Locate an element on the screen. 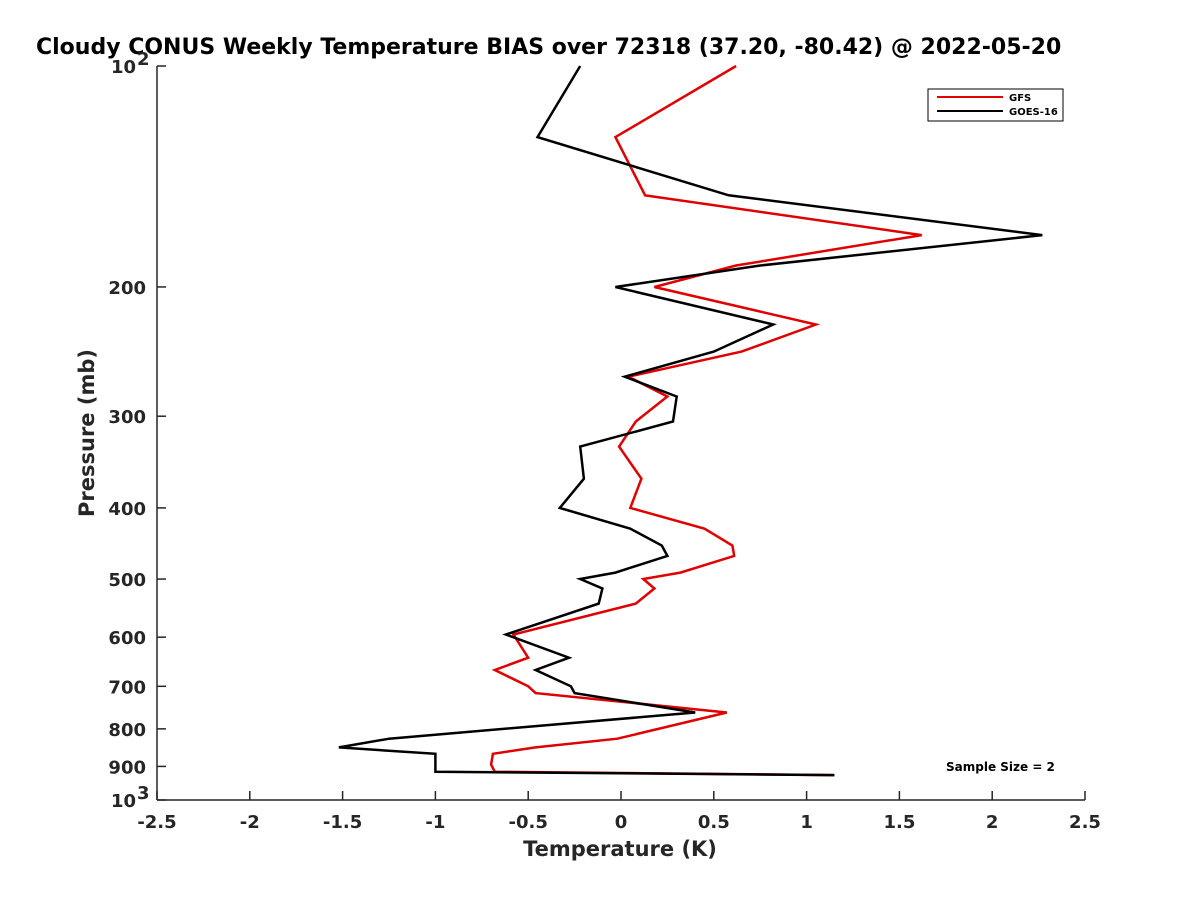 The width and height of the screenshot is (1200, 900). x-tick-label: 0.5 is located at coordinates (714, 822).